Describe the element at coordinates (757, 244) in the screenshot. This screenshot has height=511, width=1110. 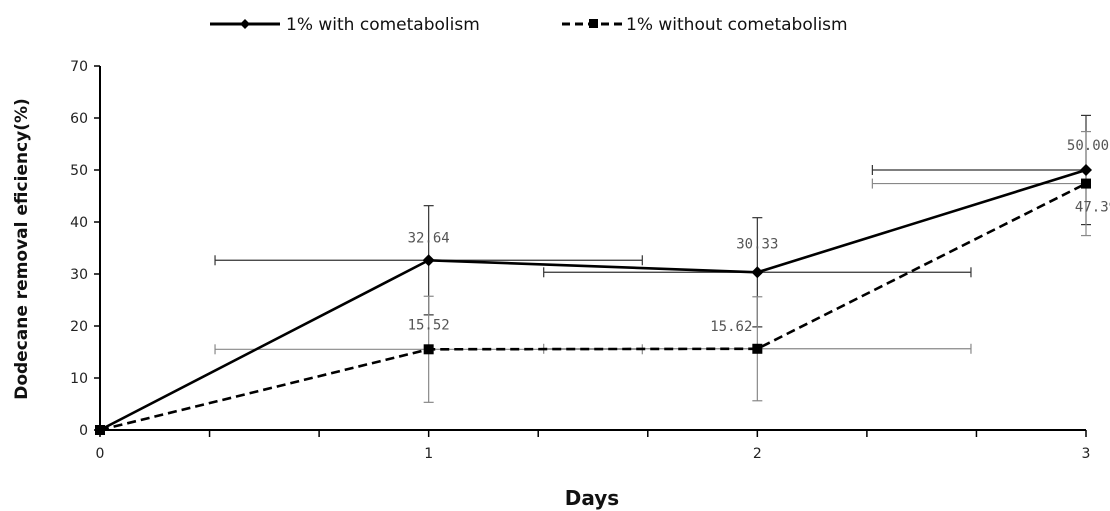
I see `data-label-series-1: 30.33` at that location.